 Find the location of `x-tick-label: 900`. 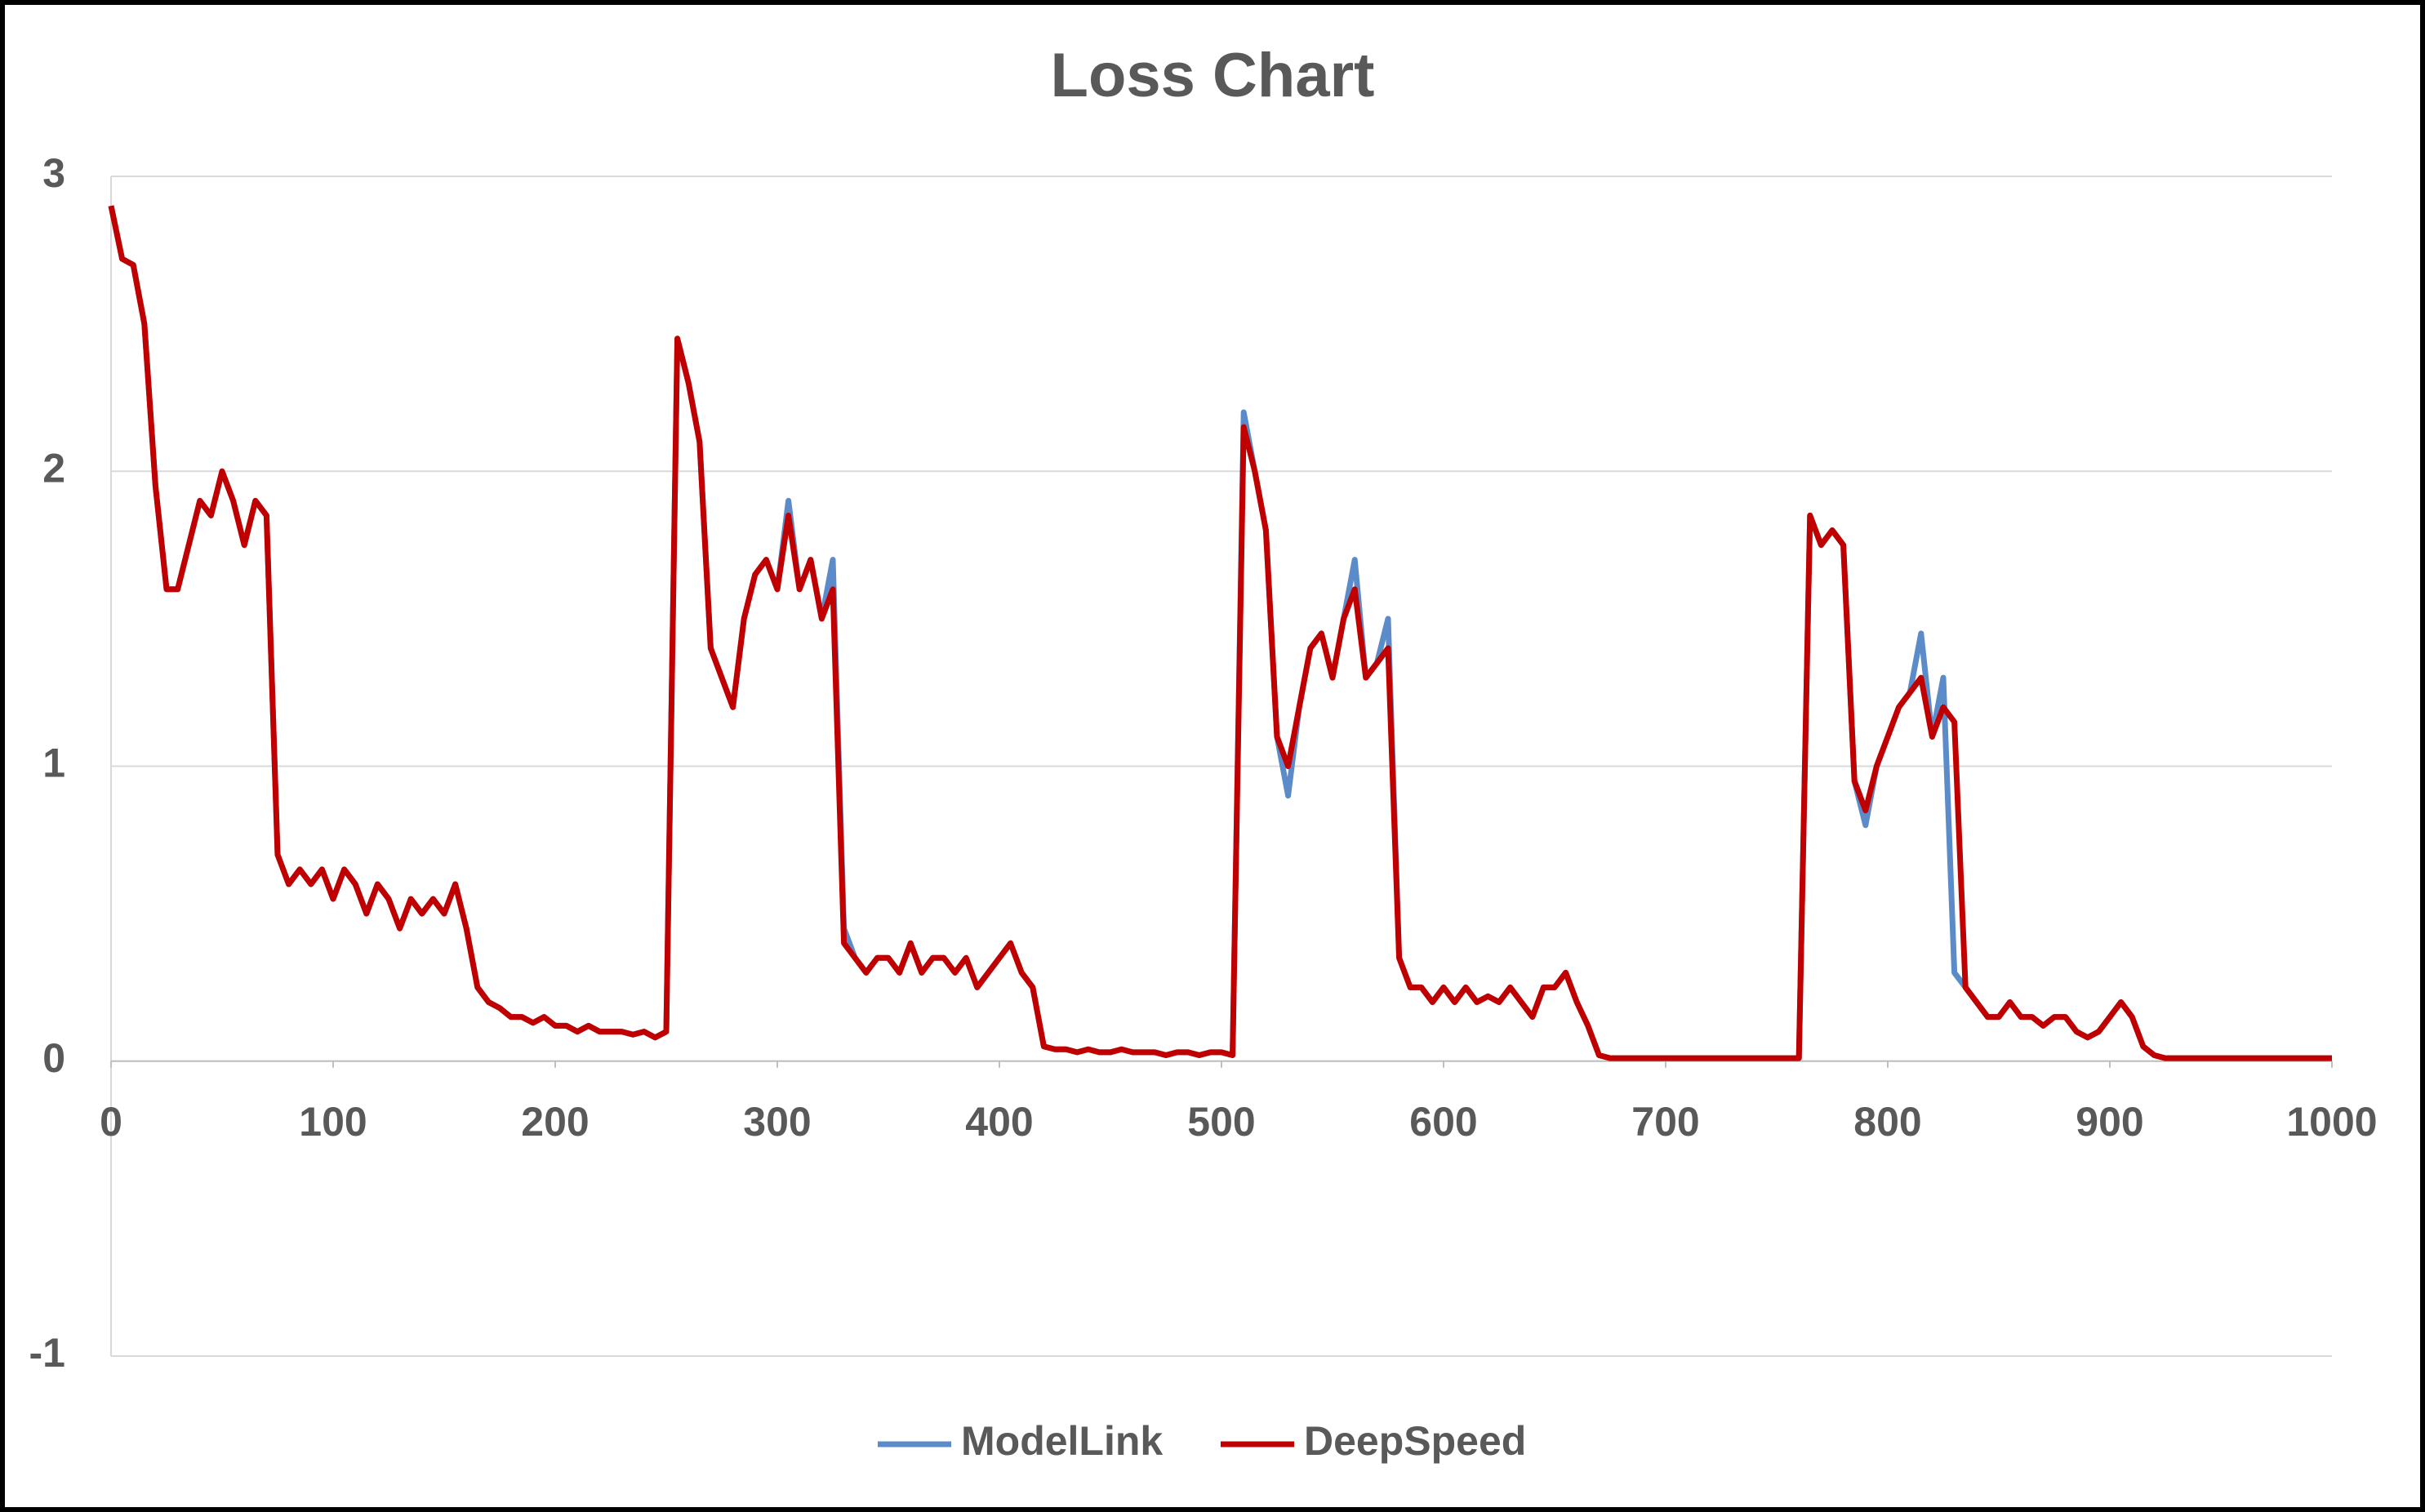

x-tick-label: 900 is located at coordinates (2109, 1122).